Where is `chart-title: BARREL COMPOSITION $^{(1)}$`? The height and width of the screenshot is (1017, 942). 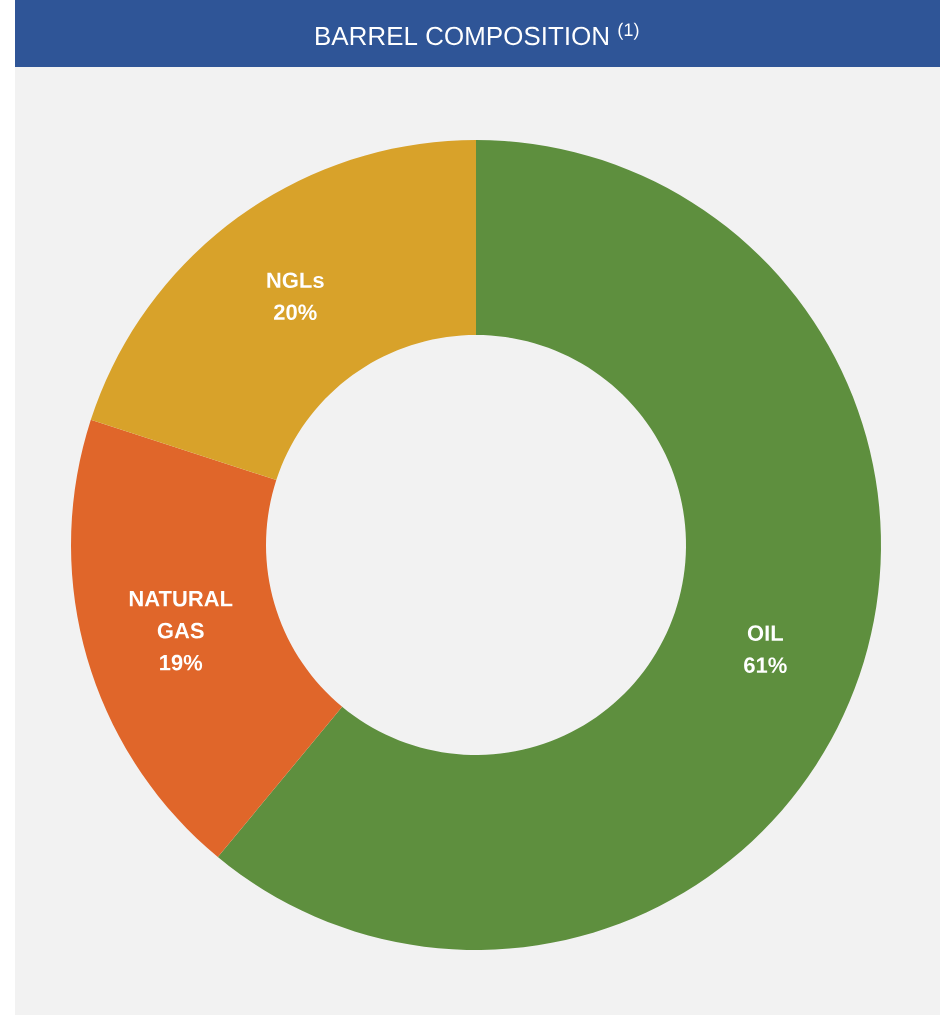
chart-title: BARREL COMPOSITION $^{(1)}$ is located at coordinates (477, 34).